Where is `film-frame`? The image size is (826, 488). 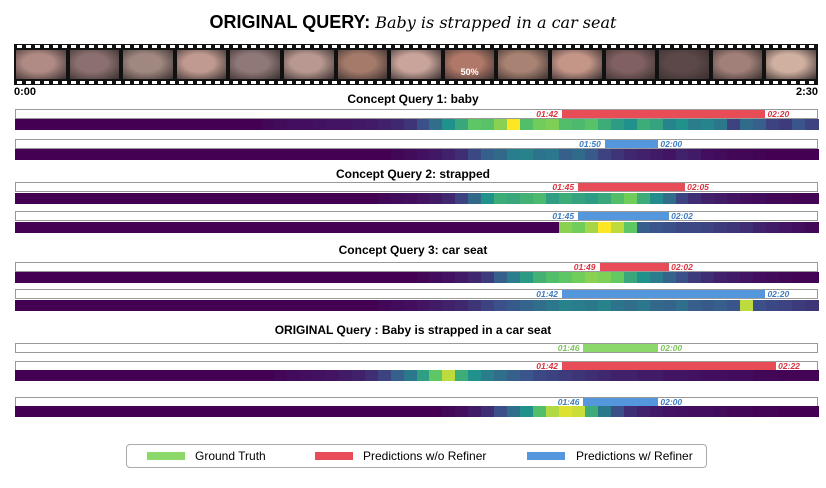
film-frame is located at coordinates (255, 64).